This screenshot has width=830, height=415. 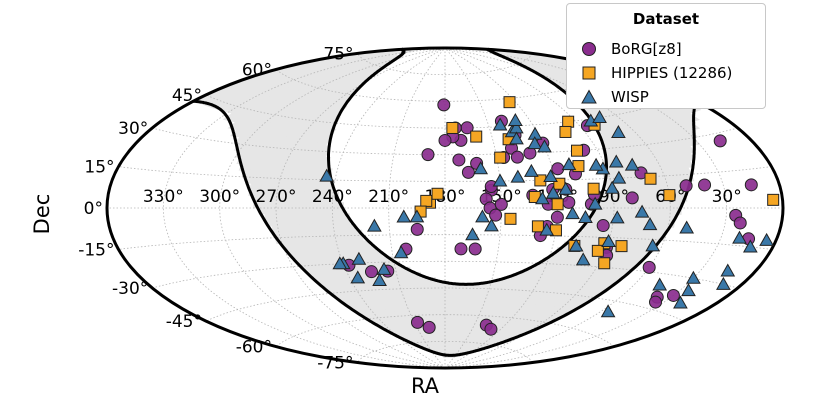 I want to click on legend-label-wisp: WISP, so click(x=630, y=97).